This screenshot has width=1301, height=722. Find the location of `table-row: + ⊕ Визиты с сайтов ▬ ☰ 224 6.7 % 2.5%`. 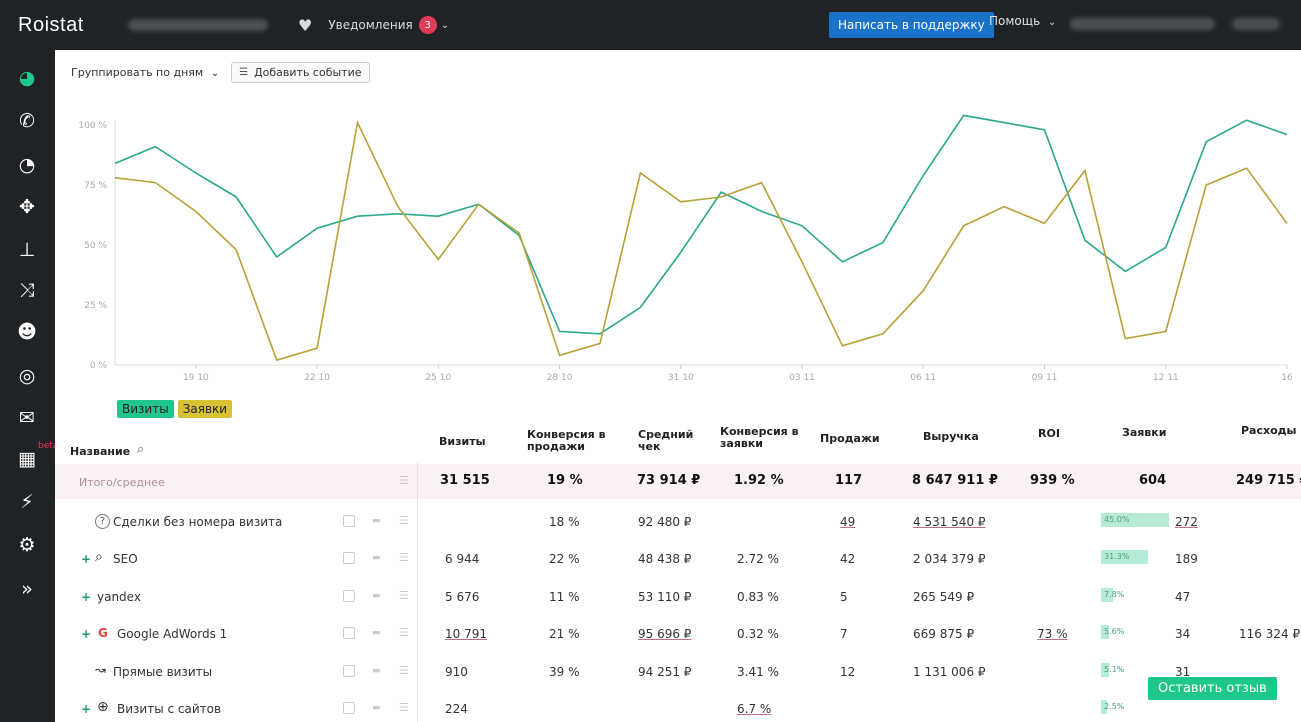

table-row: + ⊕ Визиты с сайтов ▬ ☰ 224 6.7 % 2.5% is located at coordinates (678, 706).